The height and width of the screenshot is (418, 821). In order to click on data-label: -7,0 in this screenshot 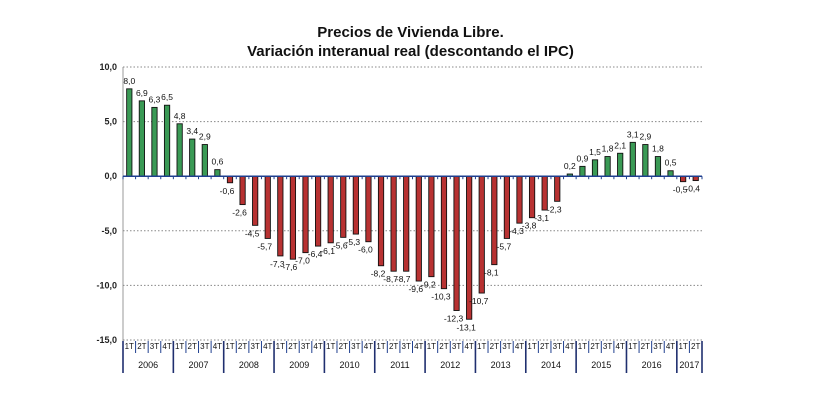, I will do `click(302, 261)`.